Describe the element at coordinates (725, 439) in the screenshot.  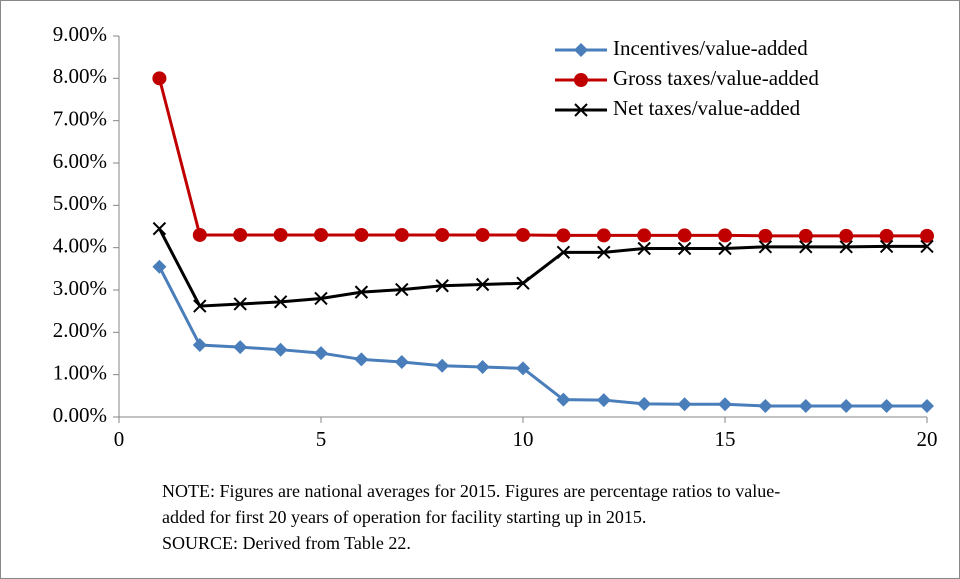
I see `x-tick-label: 15` at that location.